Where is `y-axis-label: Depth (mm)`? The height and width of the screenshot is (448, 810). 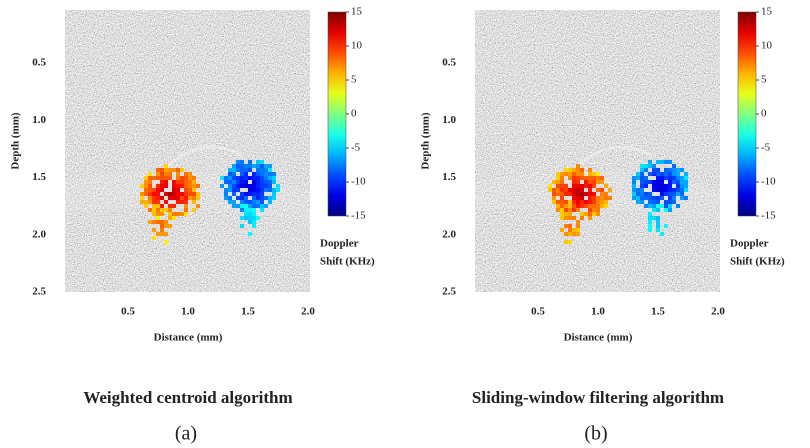
y-axis-label: Depth (mm) is located at coordinates (426, 140).